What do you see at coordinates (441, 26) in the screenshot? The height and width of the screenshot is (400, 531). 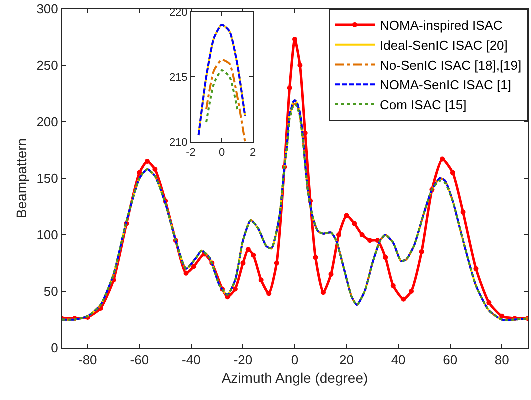 I see `legend-label: NOMA-inspired ISAC` at bounding box center [441, 26].